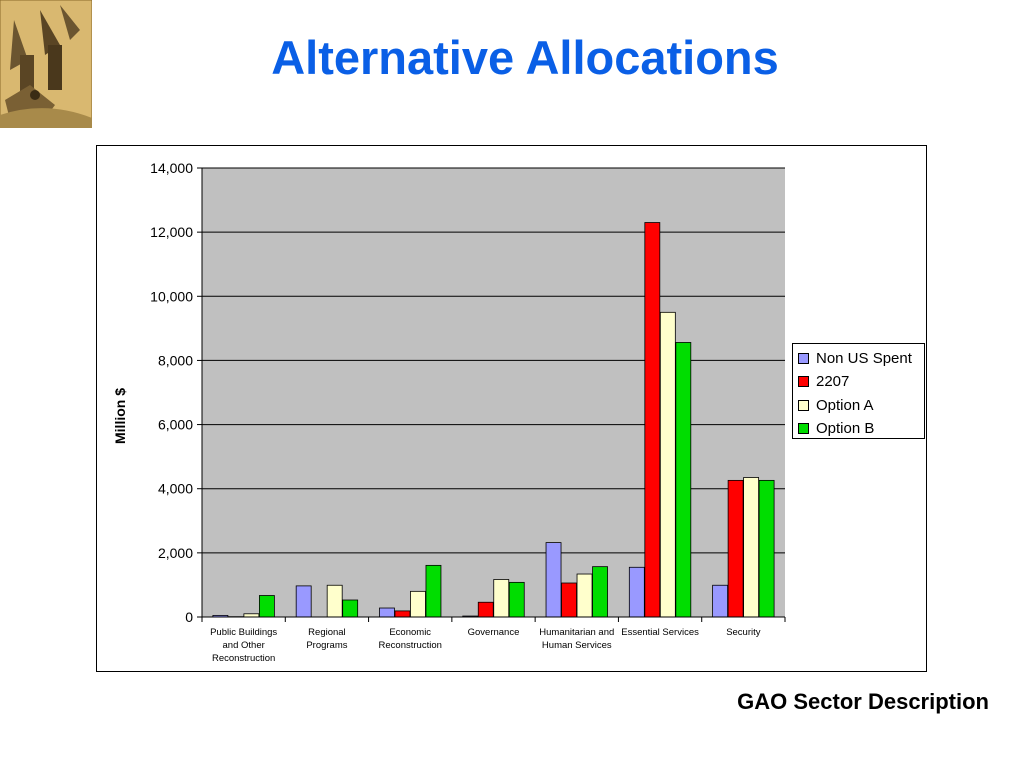 Image resolution: width=1024 pixels, height=768 pixels. Describe the element at coordinates (326, 645) in the screenshot. I see `x-tick-label: Programs` at that location.